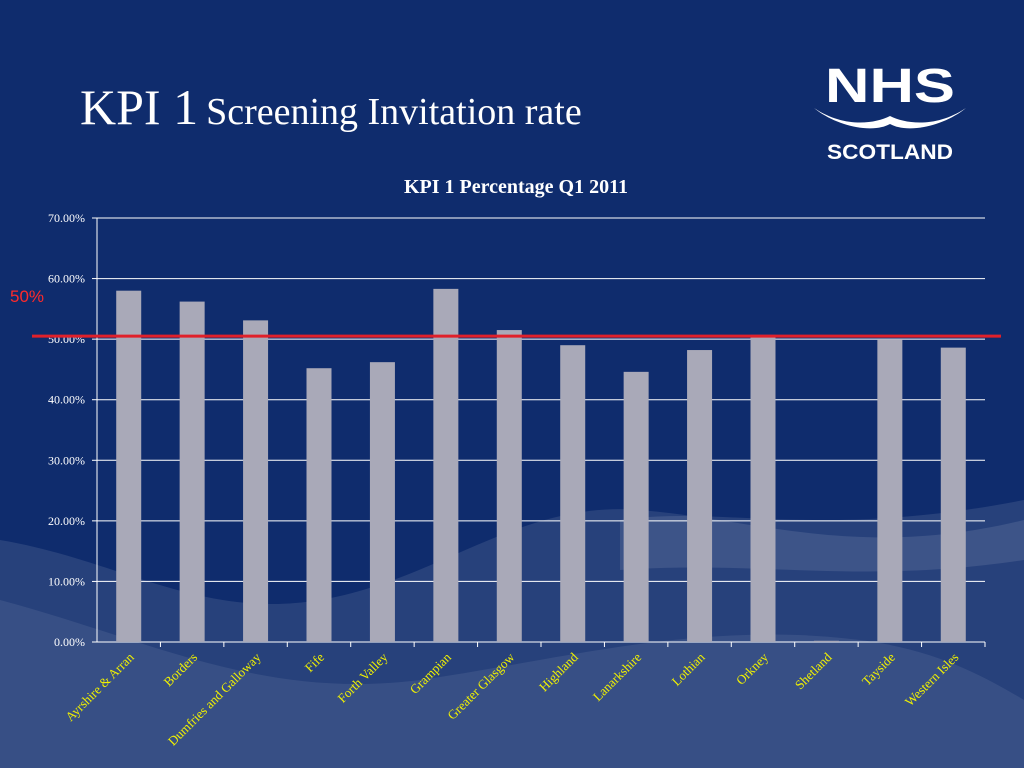 The height and width of the screenshot is (768, 1024). What do you see at coordinates (139, 107) in the screenshot?
I see `slide-title-prefix: KPI 1` at bounding box center [139, 107].